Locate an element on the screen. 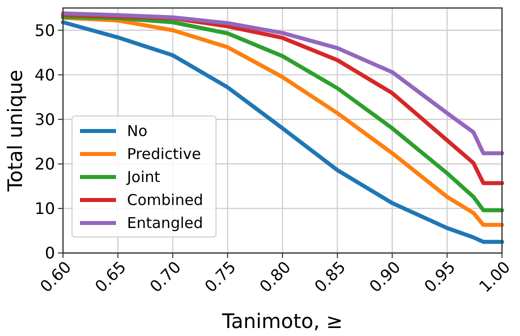 This screenshot has width=520, height=336. legend-label: Combined is located at coordinates (165, 200).